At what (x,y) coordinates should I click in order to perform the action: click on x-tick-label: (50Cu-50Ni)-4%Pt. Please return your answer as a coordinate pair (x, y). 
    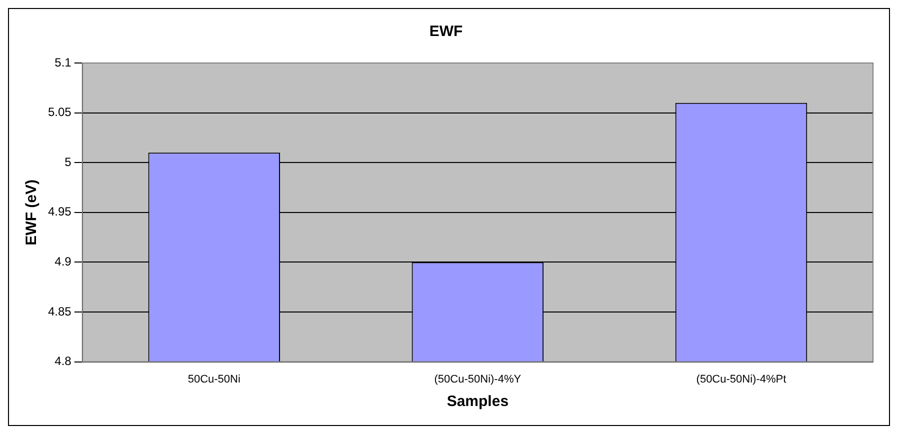
    Looking at the image, I should click on (741, 379).